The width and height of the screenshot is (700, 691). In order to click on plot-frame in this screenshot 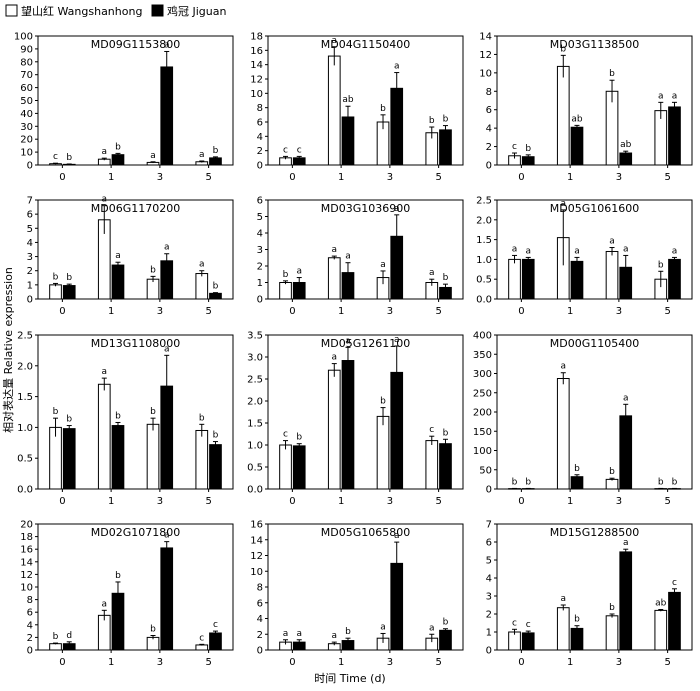, I will do `click(135, 412)`.